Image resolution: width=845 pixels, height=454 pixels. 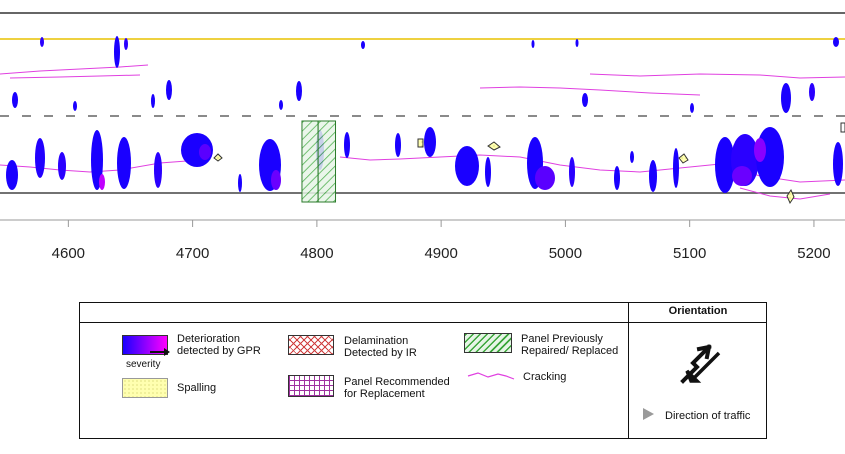 What do you see at coordinates (316, 253) in the screenshot?
I see `x-tick-label: 4800` at bounding box center [316, 253].